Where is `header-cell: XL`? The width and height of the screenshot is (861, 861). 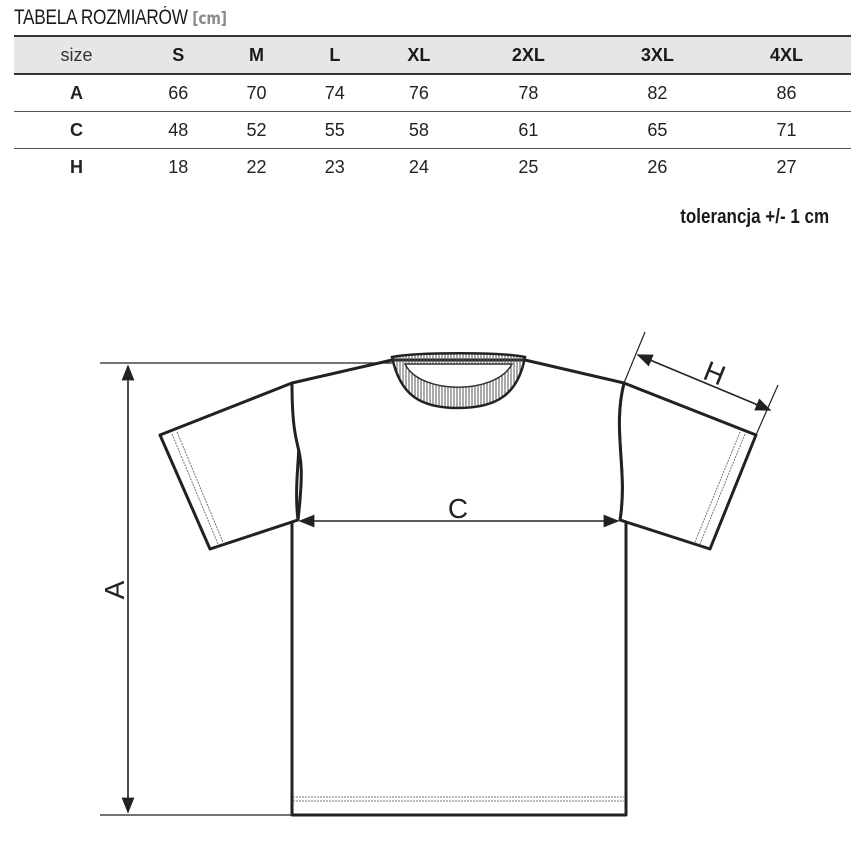
header-cell: XL is located at coordinates (418, 55).